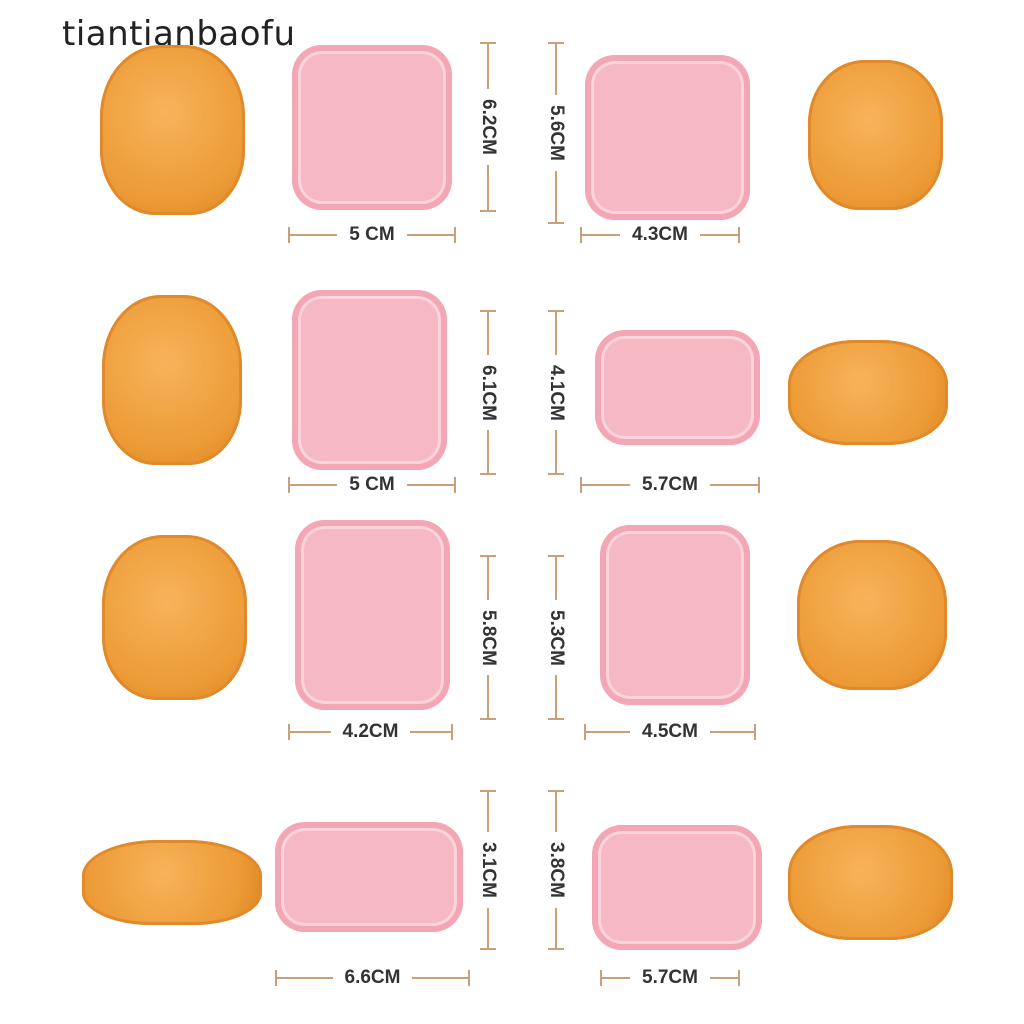 The height and width of the screenshot is (1024, 1024). I want to click on height-dimension: 3.8CM, so click(556, 870).